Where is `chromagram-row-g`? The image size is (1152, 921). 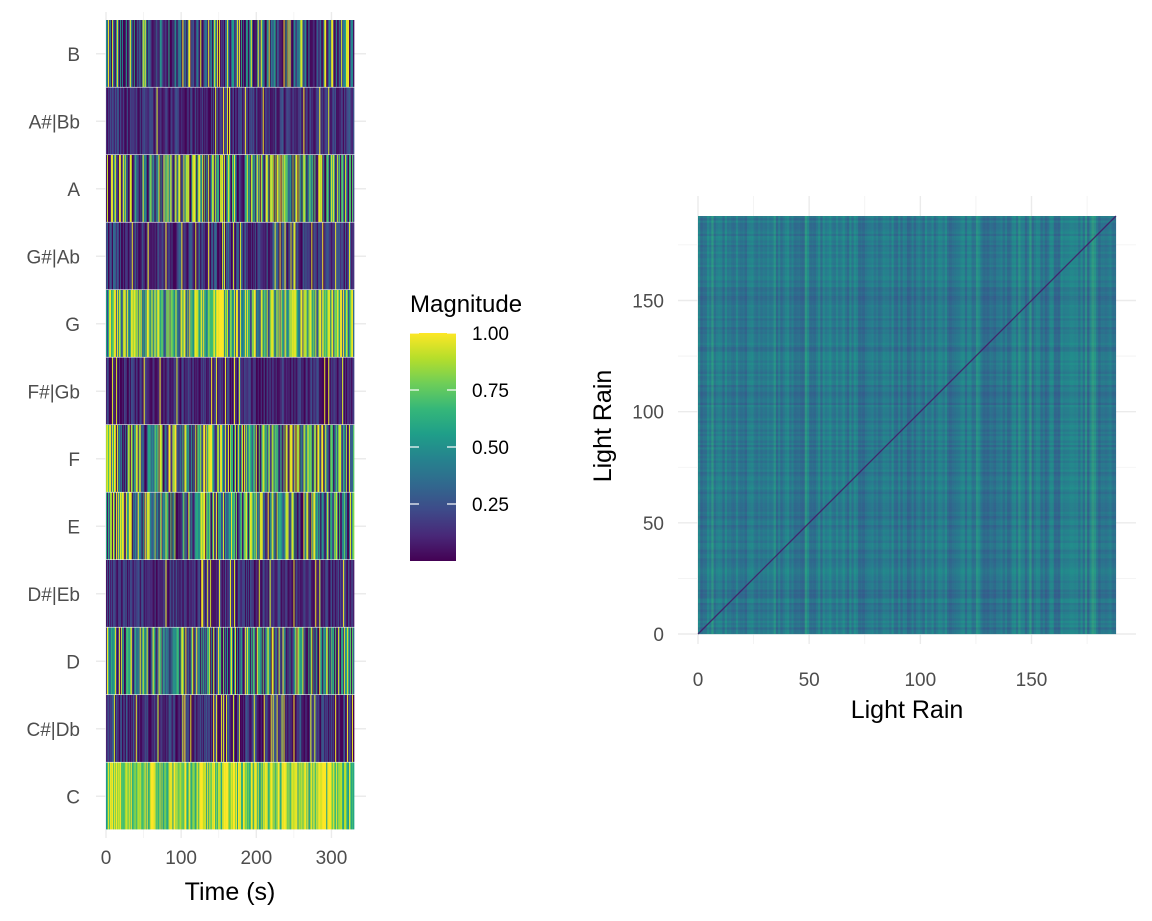
chromagram-row-g is located at coordinates (230, 323).